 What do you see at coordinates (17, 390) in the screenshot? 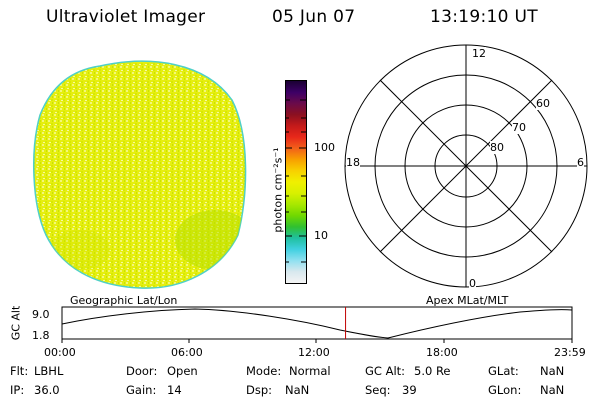
I see `ip-label: IP:` at bounding box center [17, 390].